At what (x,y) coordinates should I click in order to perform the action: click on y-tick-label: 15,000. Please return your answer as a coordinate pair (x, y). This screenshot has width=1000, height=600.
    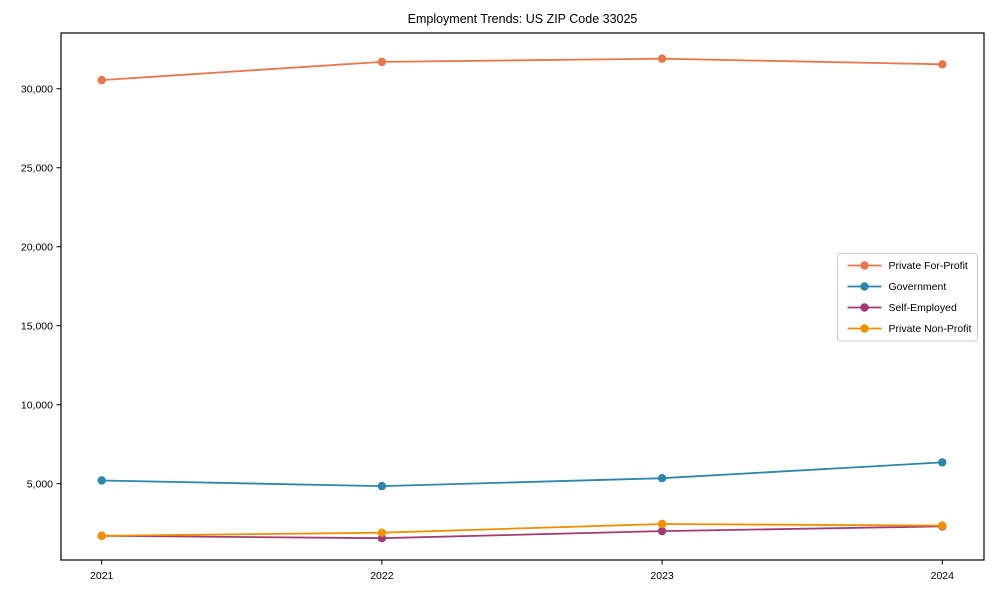
    Looking at the image, I should click on (37, 326).